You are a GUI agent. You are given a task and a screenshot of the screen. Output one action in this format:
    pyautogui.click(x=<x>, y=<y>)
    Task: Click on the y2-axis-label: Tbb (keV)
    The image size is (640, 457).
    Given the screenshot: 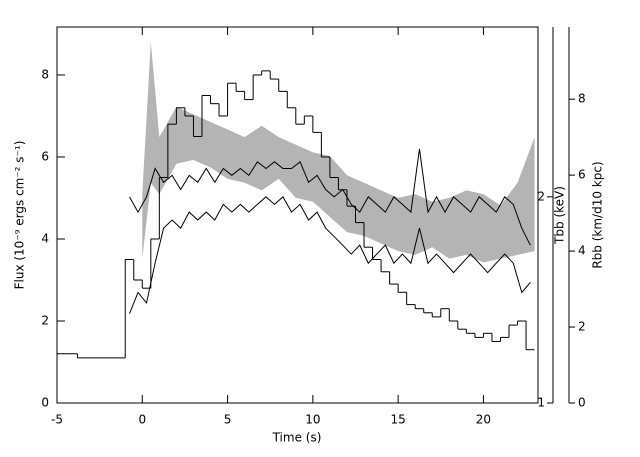 What is the action you would take?
    pyautogui.click(x=560, y=215)
    